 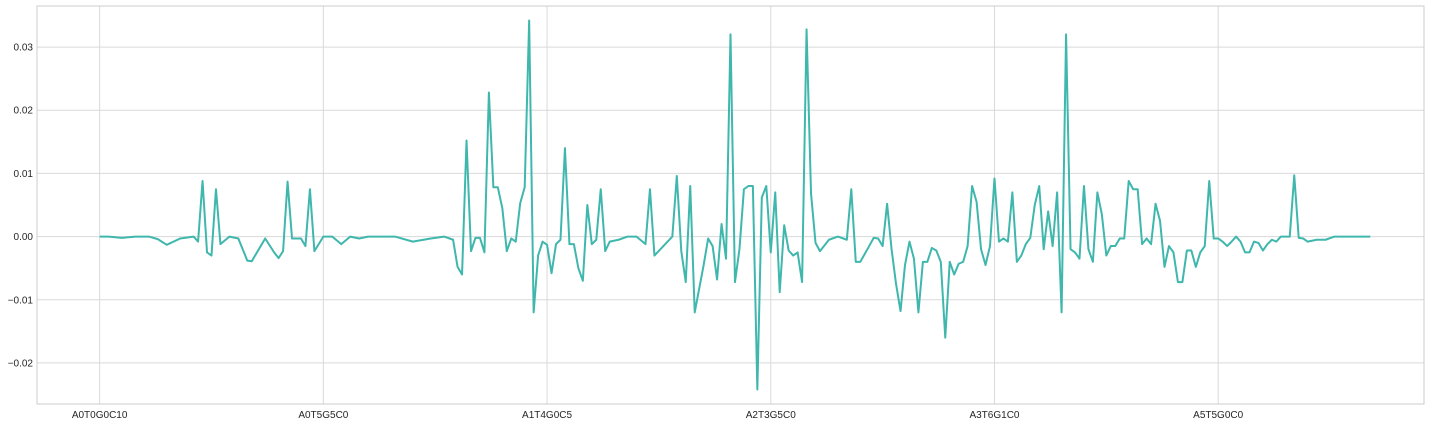 What do you see at coordinates (771, 415) in the screenshot?
I see `x-tick-label: A2T3G5C0` at bounding box center [771, 415].